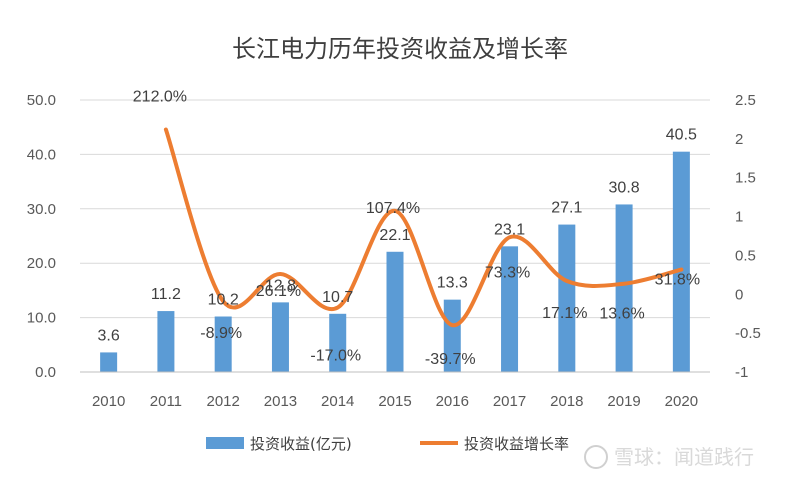  What do you see at coordinates (745, 255) in the screenshot?
I see `y-right-tick-label: 0.5` at bounding box center [745, 255].